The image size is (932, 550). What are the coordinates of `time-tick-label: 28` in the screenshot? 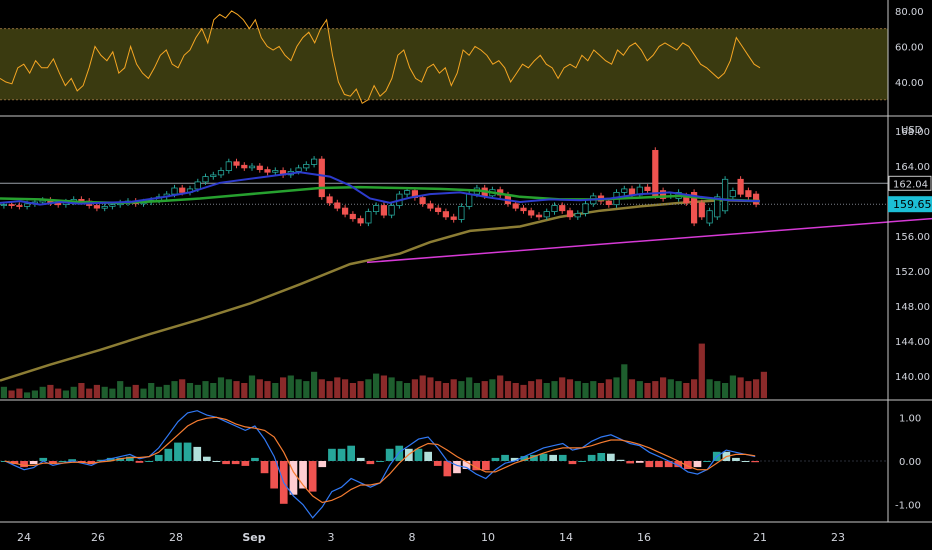 It's located at (176, 537).